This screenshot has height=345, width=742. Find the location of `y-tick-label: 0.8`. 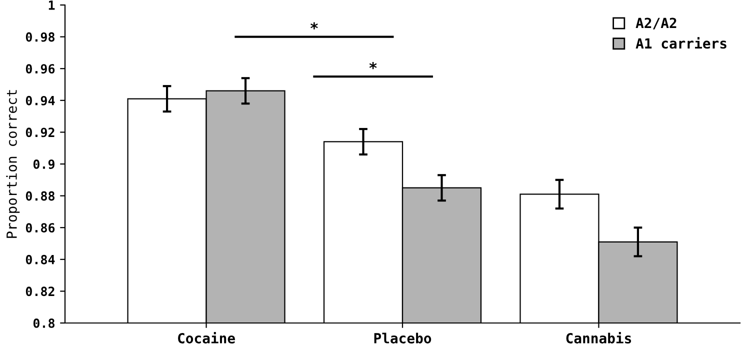

y-tick-label: 0.8 is located at coordinates (43, 323).